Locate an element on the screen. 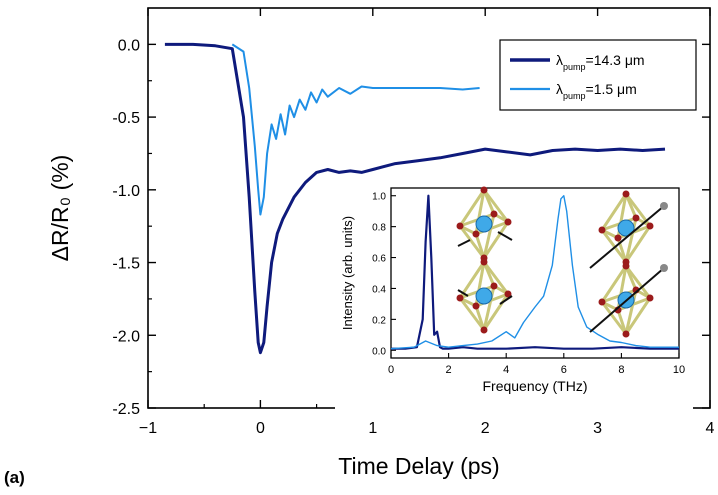  inset-x-tick-label-5: 10 is located at coordinates (679, 370).